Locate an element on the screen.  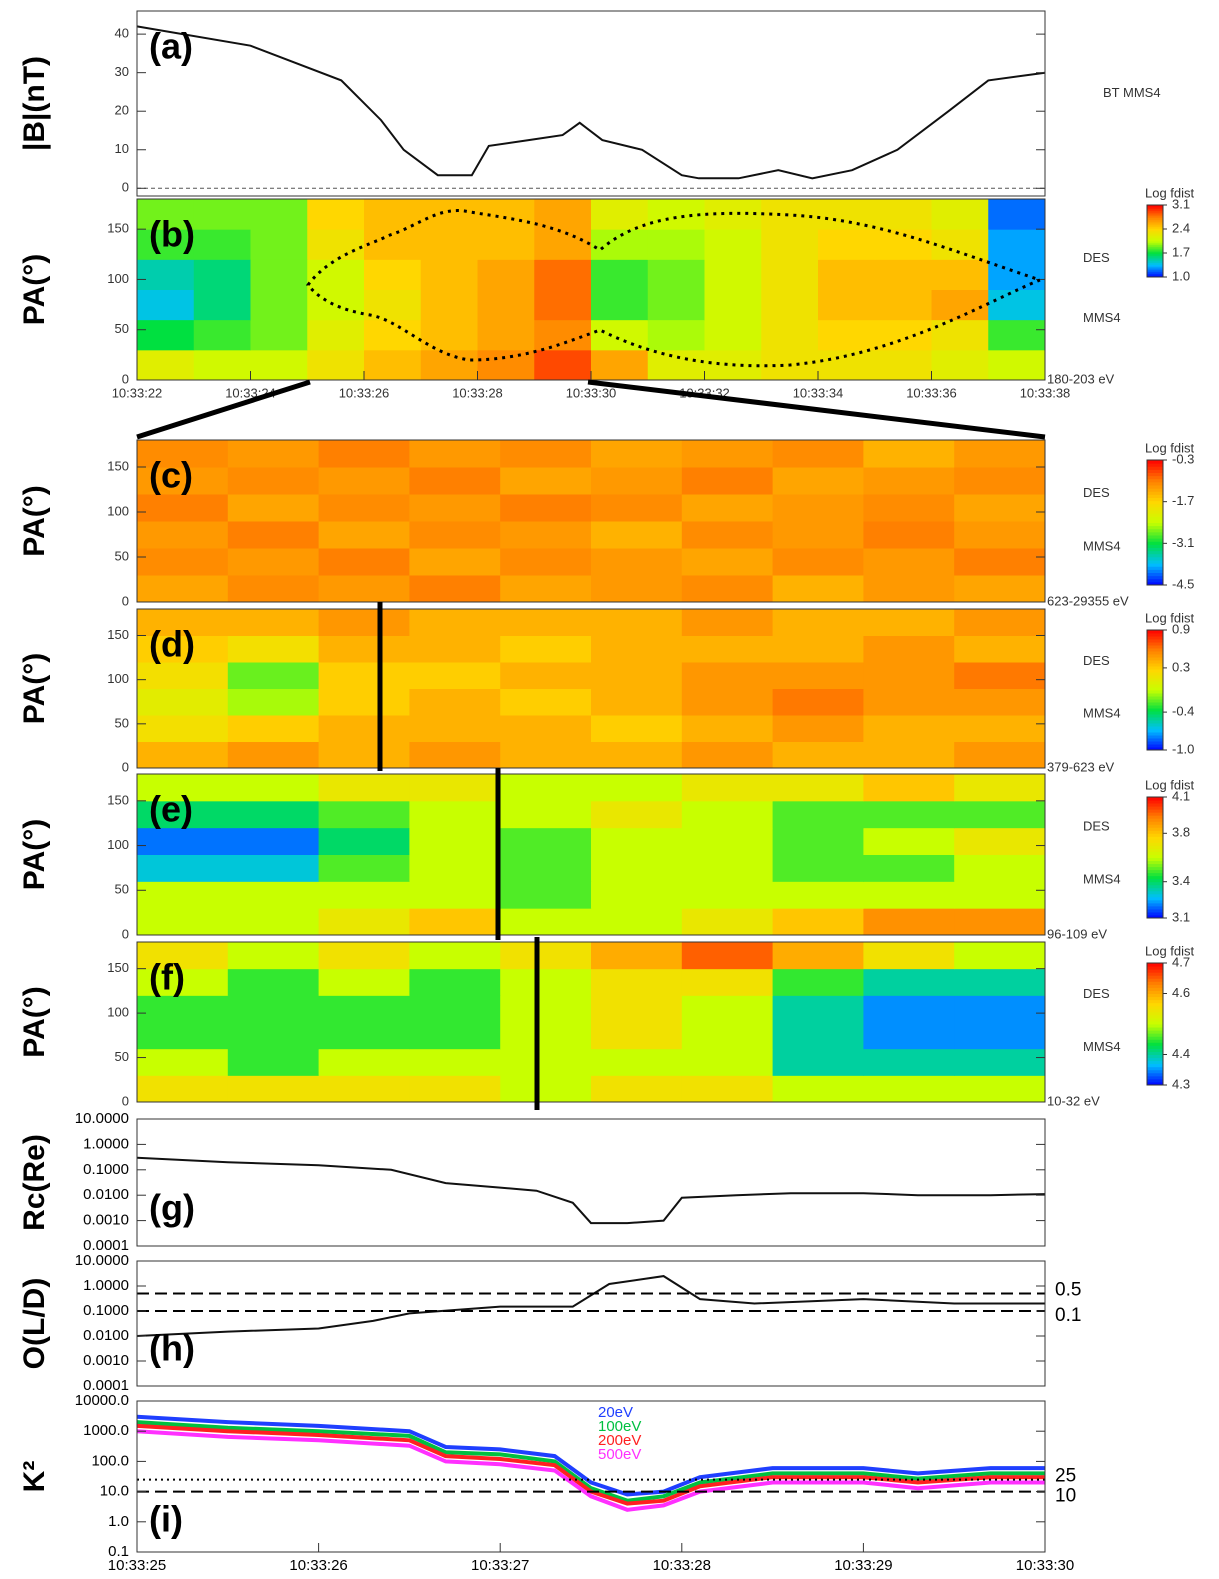
x-tick-label: 10:33:36 is located at coordinates (931, 392).